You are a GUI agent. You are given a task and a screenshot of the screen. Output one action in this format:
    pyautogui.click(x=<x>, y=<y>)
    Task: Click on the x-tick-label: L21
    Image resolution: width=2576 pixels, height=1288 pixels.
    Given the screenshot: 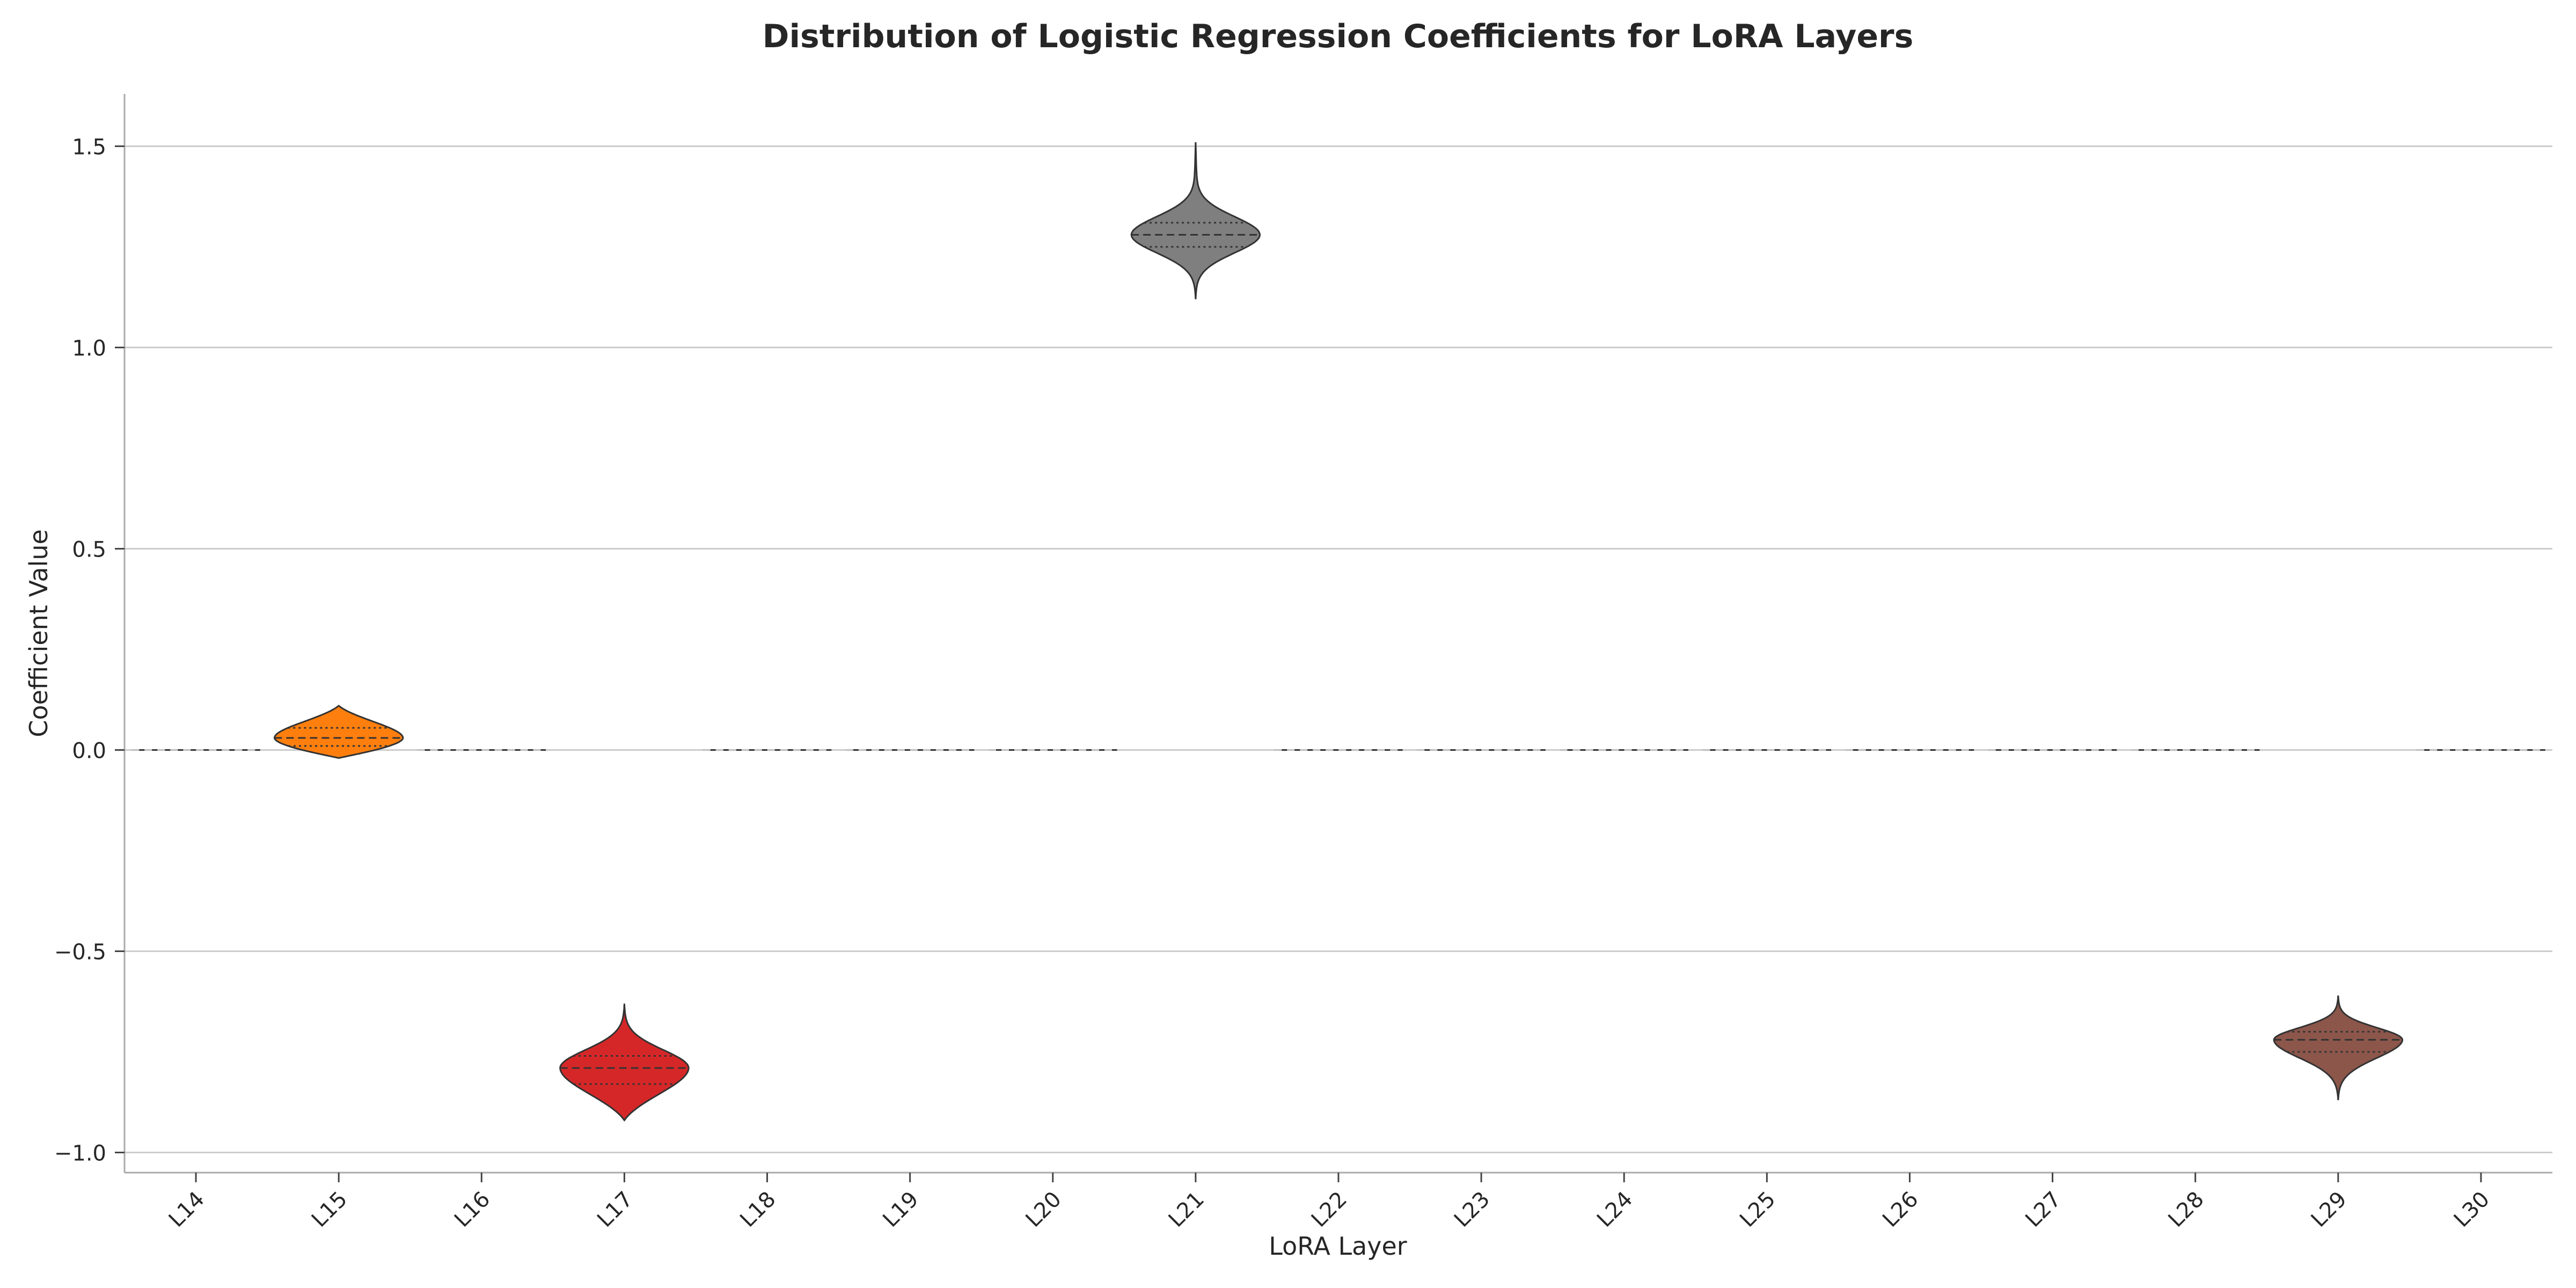 What is the action you would take?
    pyautogui.click(x=1186, y=1209)
    